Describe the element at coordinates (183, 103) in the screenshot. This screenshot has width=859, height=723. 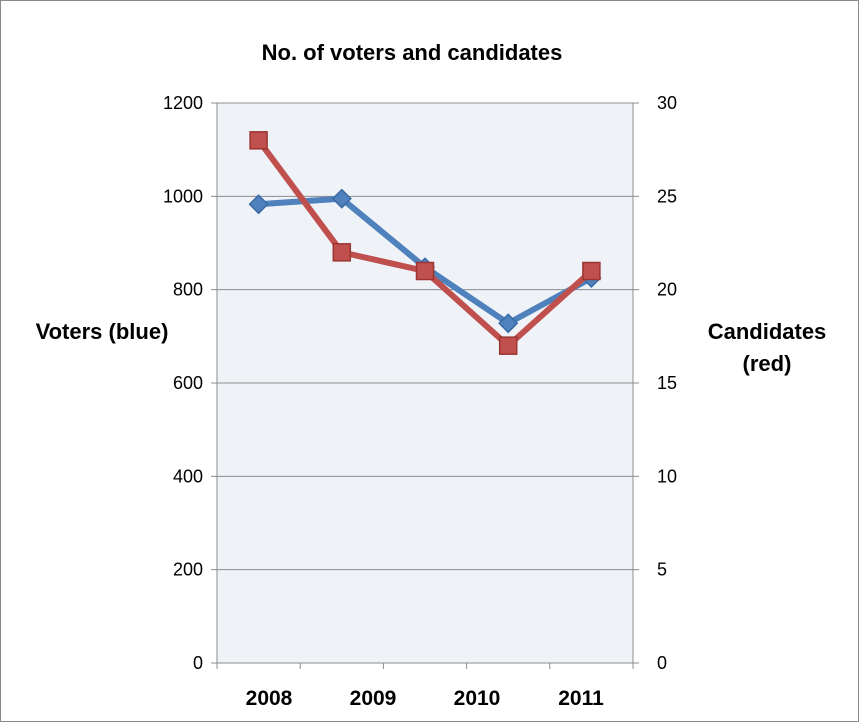
I see `y-left-tick-label: 1200` at that location.